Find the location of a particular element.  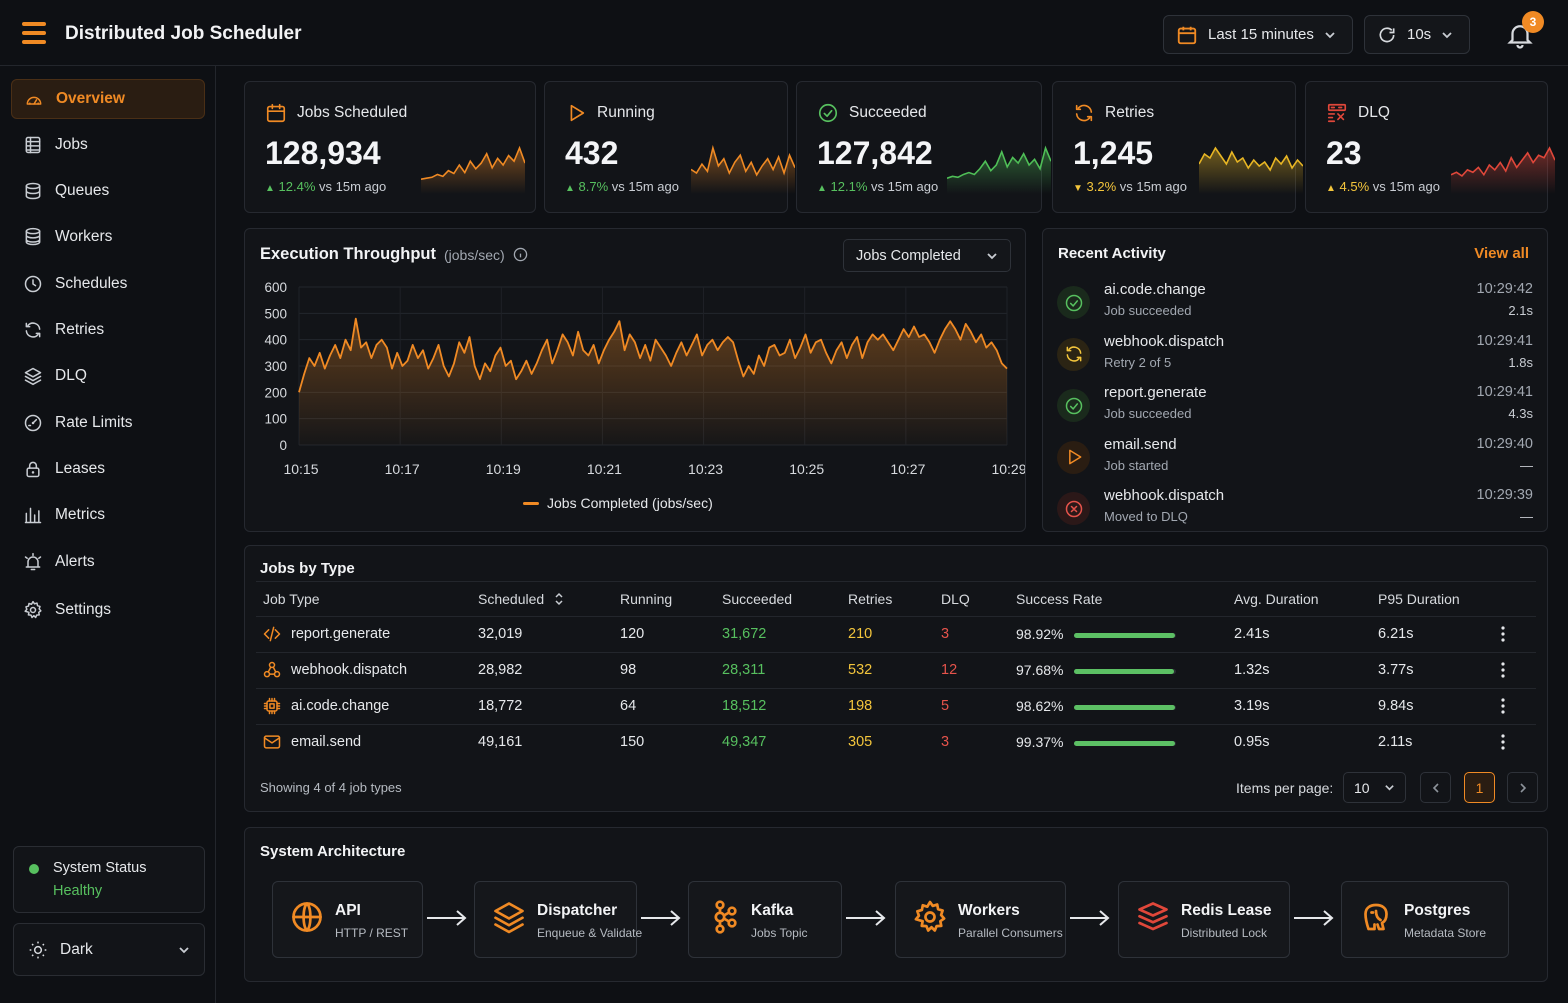

sidebar-item-settings: Settings is located at coordinates (108, 610).